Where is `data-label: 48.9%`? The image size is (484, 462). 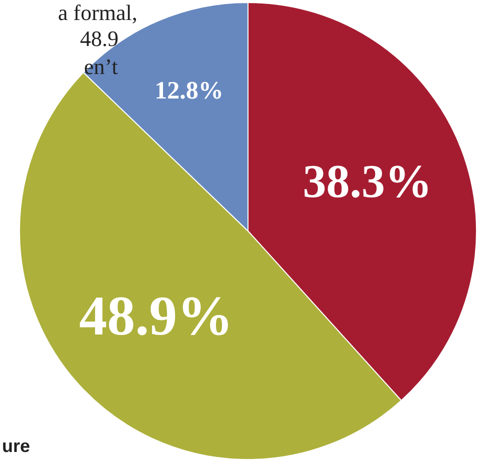 data-label: 48.9% is located at coordinates (156, 317).